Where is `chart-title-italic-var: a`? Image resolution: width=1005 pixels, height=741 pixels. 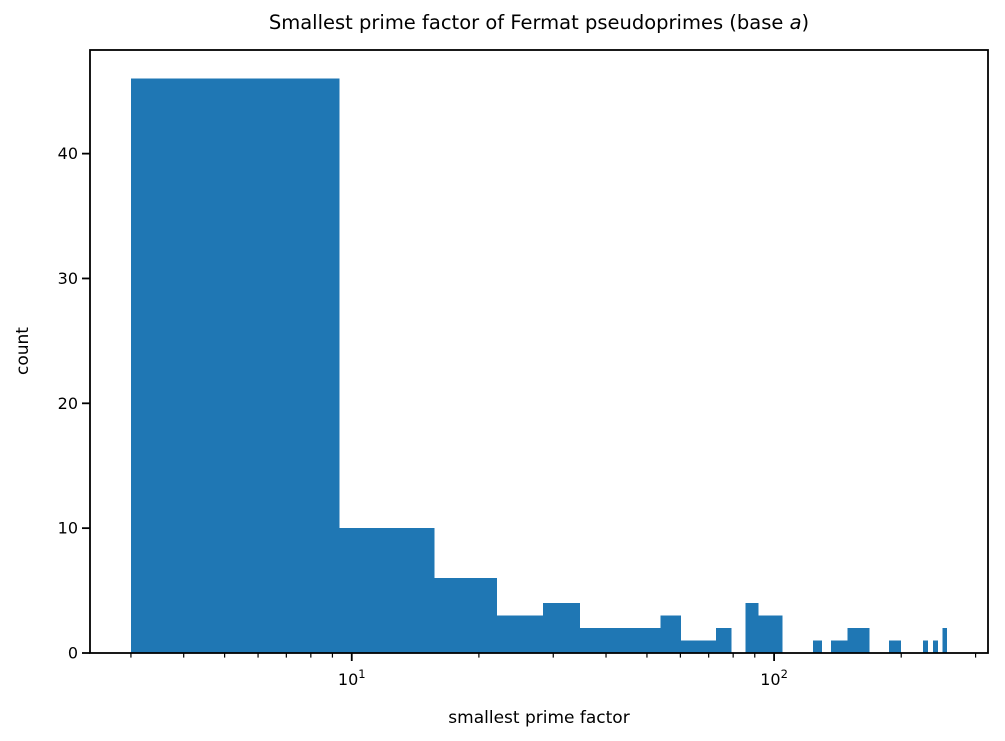 chart-title-italic-var: a is located at coordinates (795, 22).